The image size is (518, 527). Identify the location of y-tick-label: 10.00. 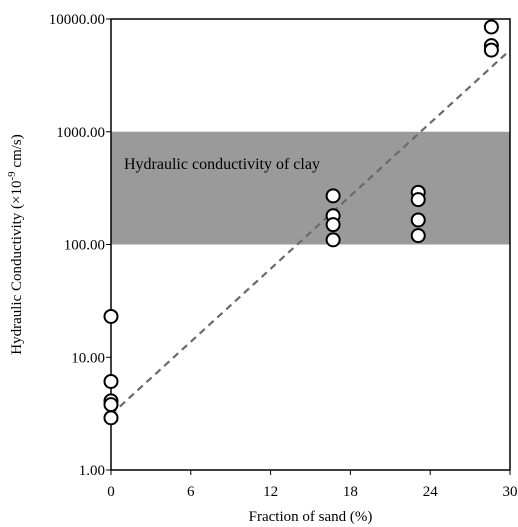
(88, 358).